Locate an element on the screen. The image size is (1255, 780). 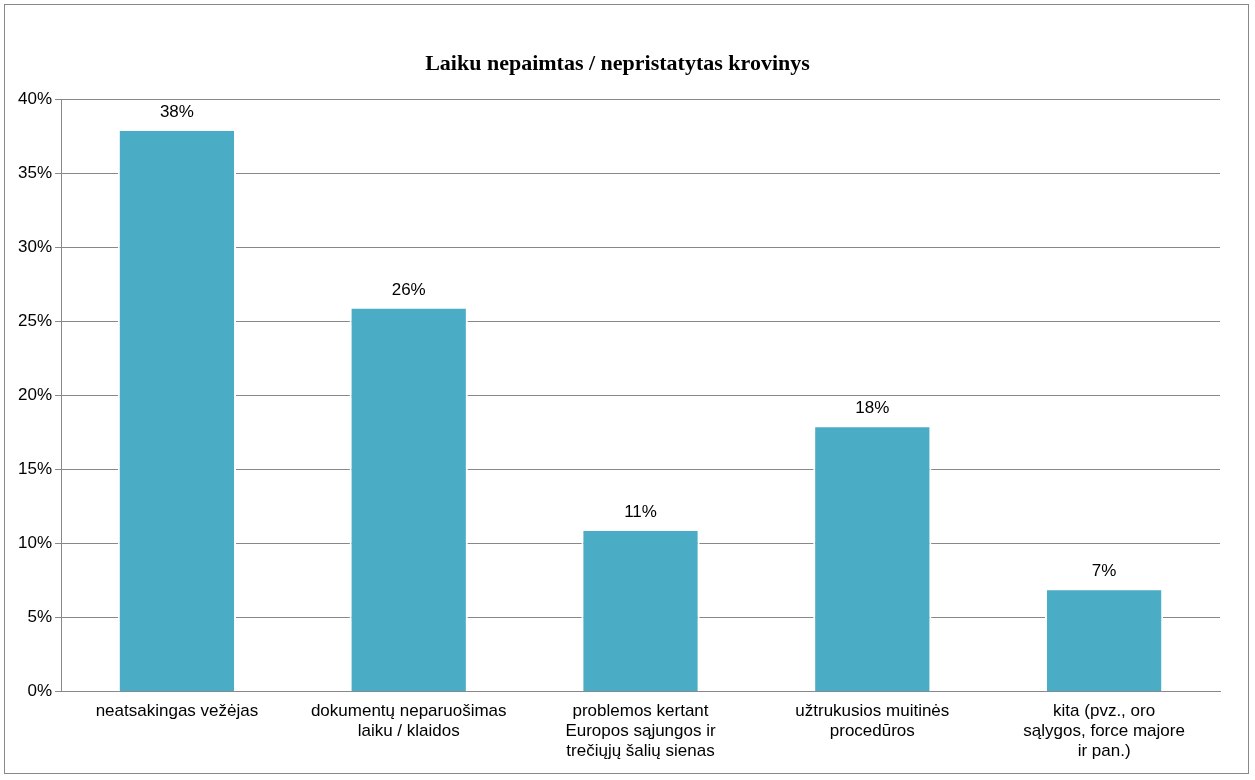
y-tick-label: 40% is located at coordinates (35, 99).